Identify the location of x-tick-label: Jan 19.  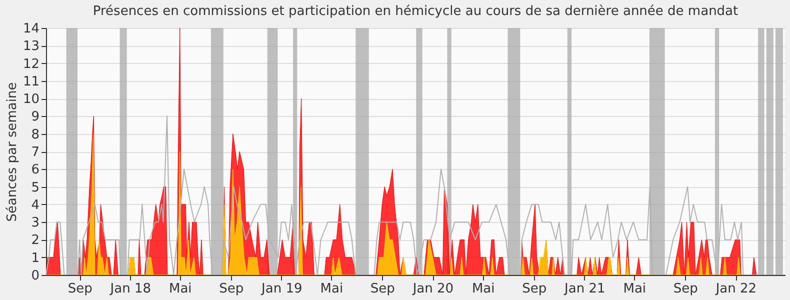
(281, 289).